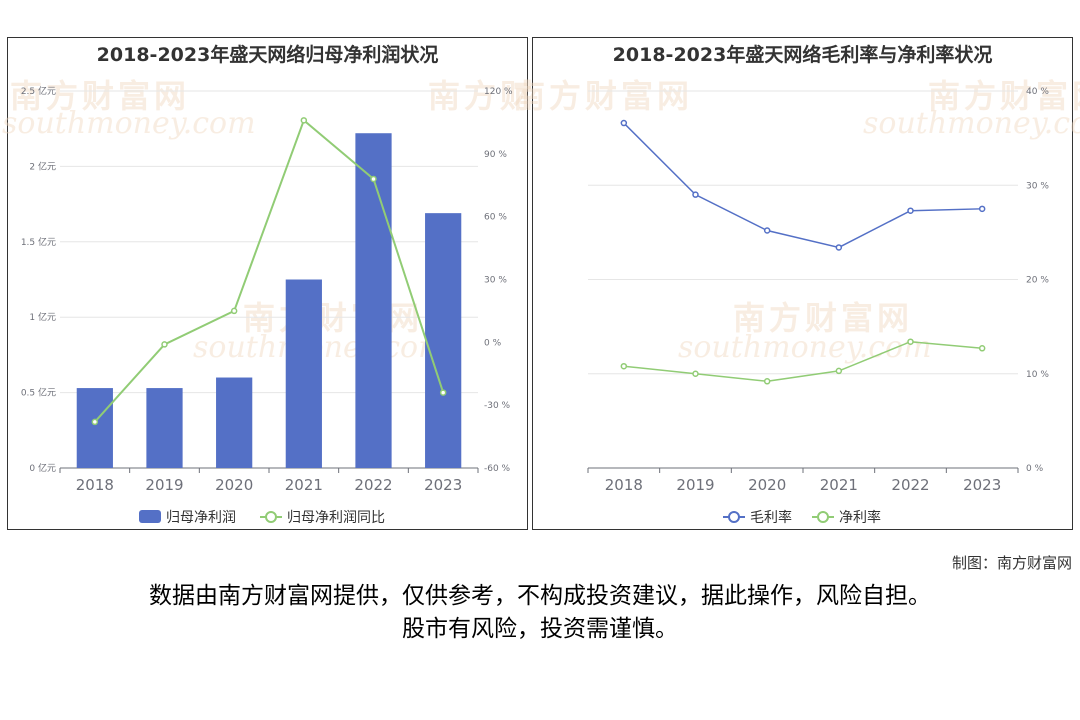 This screenshot has height=720, width=1080. What do you see at coordinates (1011, 563) in the screenshot?
I see `chart-credit: 制图：南方财富网` at bounding box center [1011, 563].